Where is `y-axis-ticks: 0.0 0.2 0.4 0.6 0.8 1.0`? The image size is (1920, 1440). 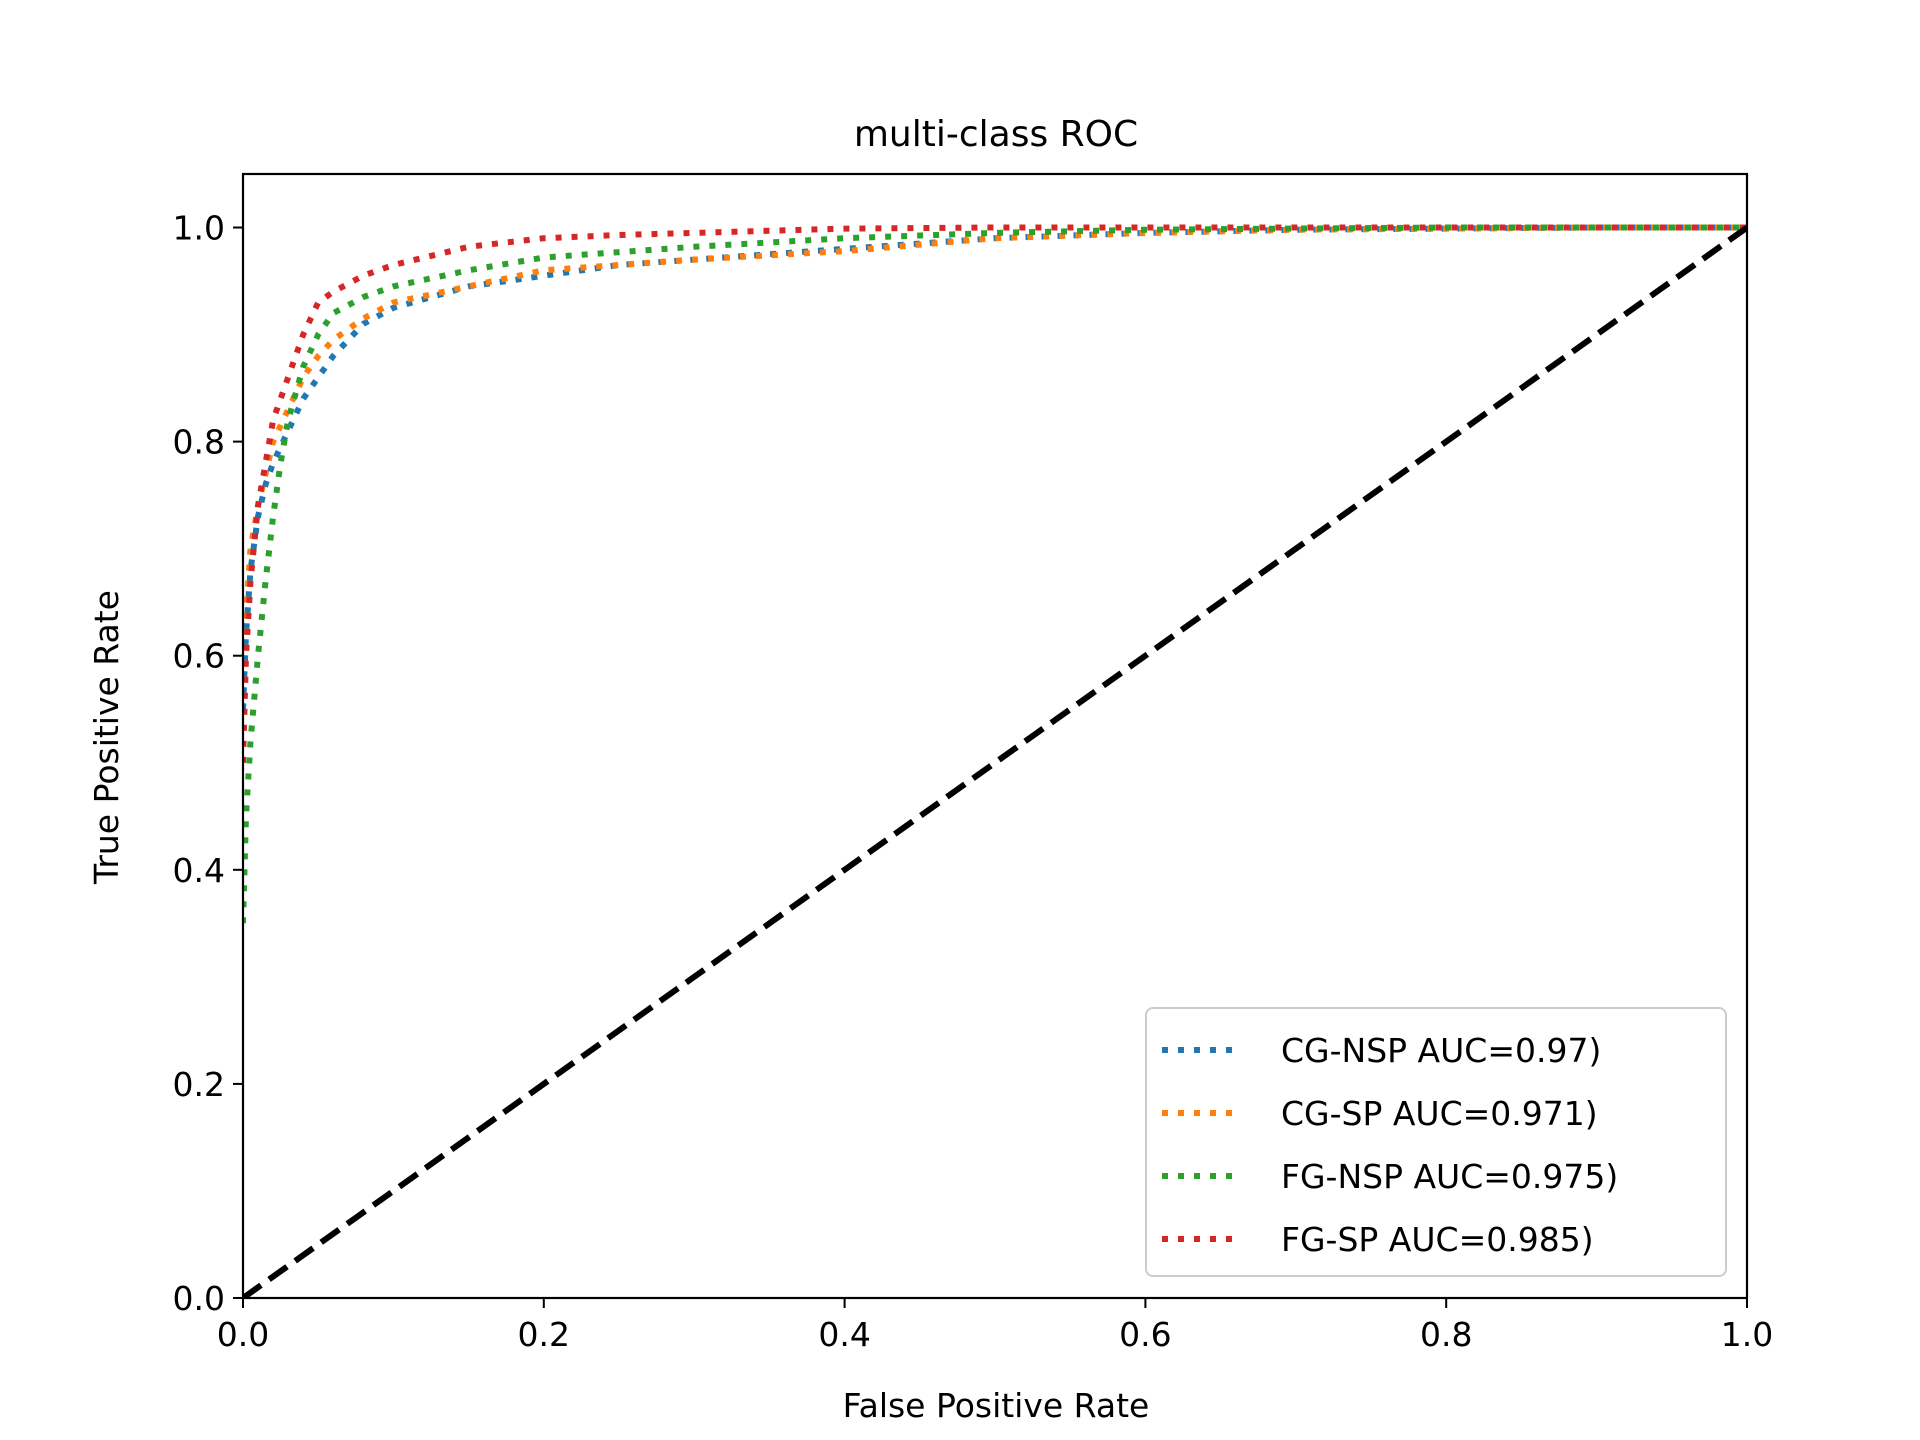 y-axis-ticks: 0.0 0.2 0.4 0.6 0.8 1.0 is located at coordinates (208, 763).